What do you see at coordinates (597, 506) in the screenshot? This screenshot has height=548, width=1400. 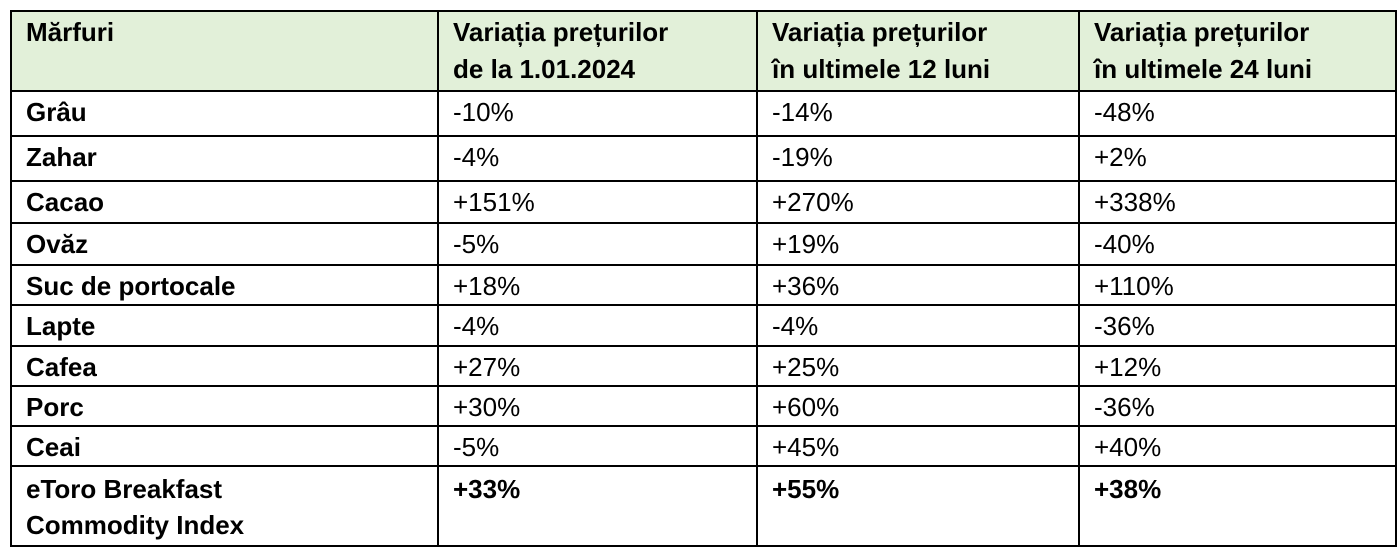 I see `price-change: +33%` at bounding box center [597, 506].